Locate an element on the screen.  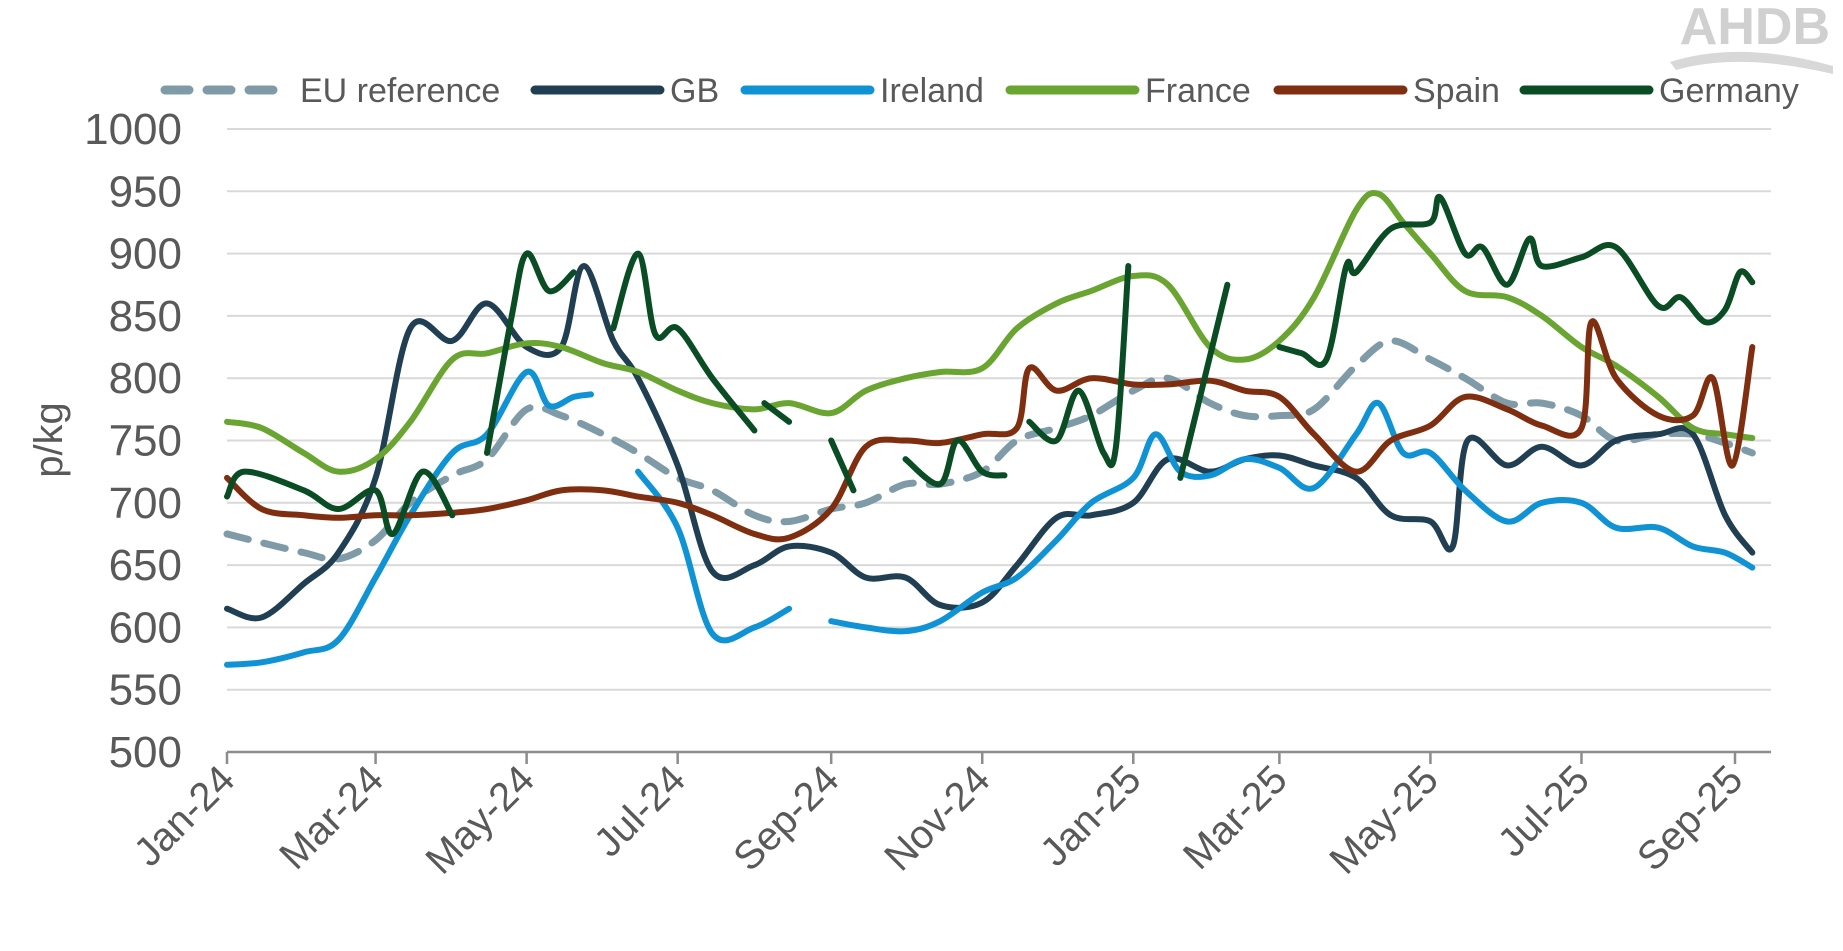
y-tick-label: 700 is located at coordinates (145, 503).